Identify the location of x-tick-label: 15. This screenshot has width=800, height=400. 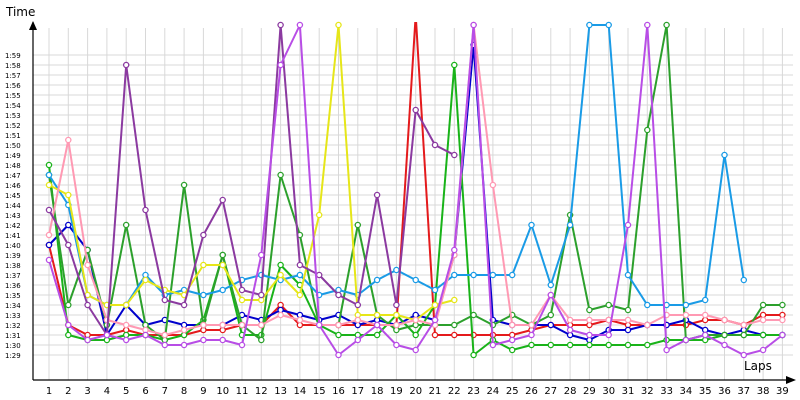
(319, 391).